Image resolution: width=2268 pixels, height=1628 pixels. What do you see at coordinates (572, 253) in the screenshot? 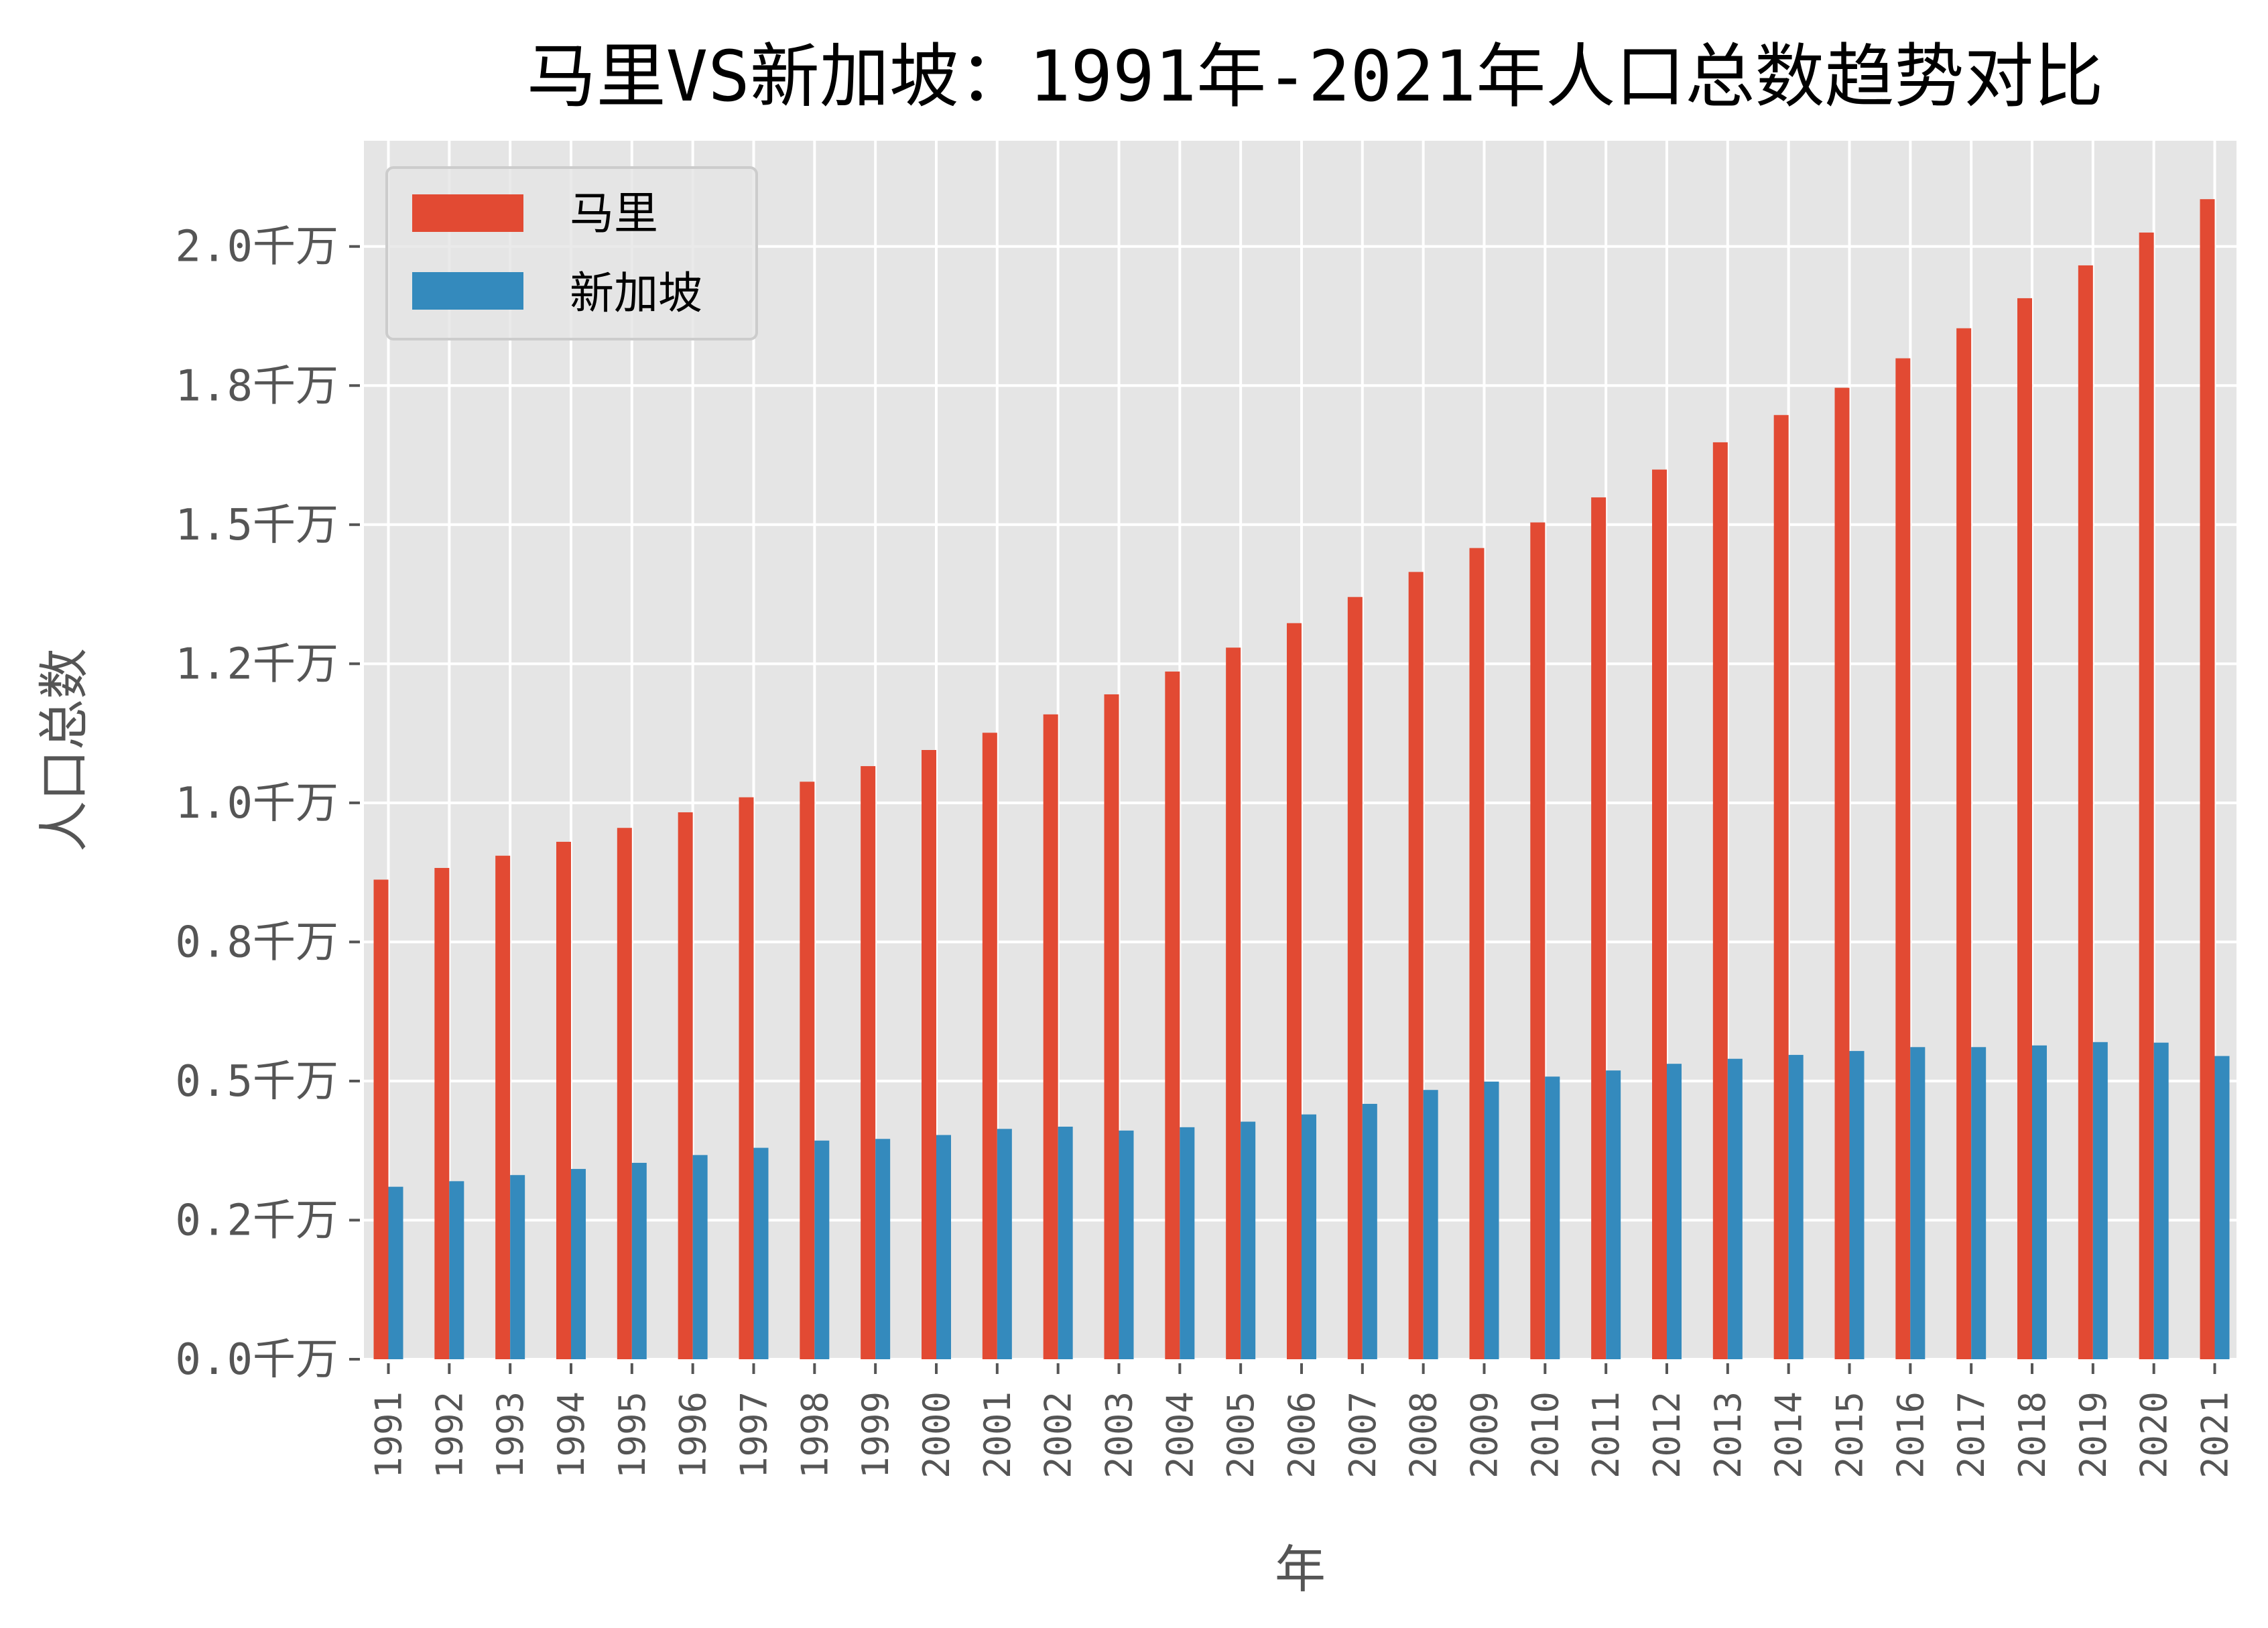
I see `legend: 马里 新加坡` at bounding box center [572, 253].